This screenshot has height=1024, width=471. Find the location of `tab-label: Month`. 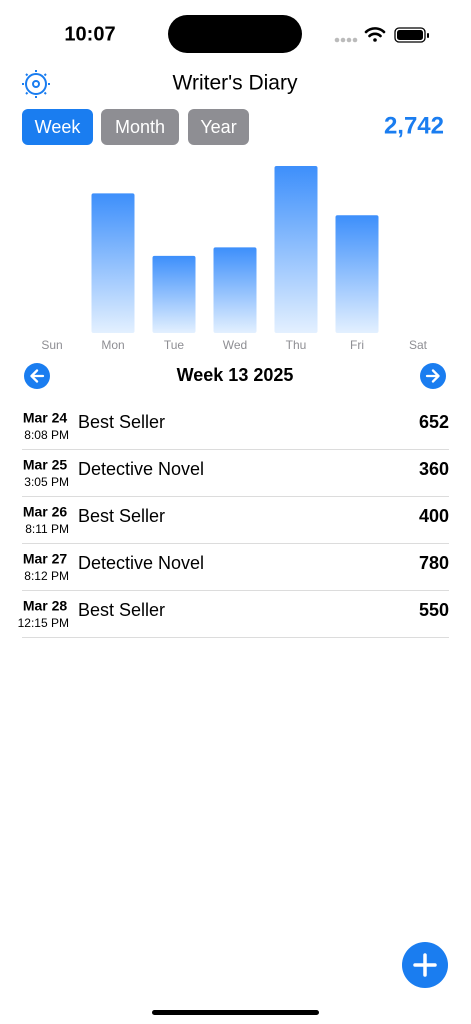

tab-label: Month is located at coordinates (140, 127).